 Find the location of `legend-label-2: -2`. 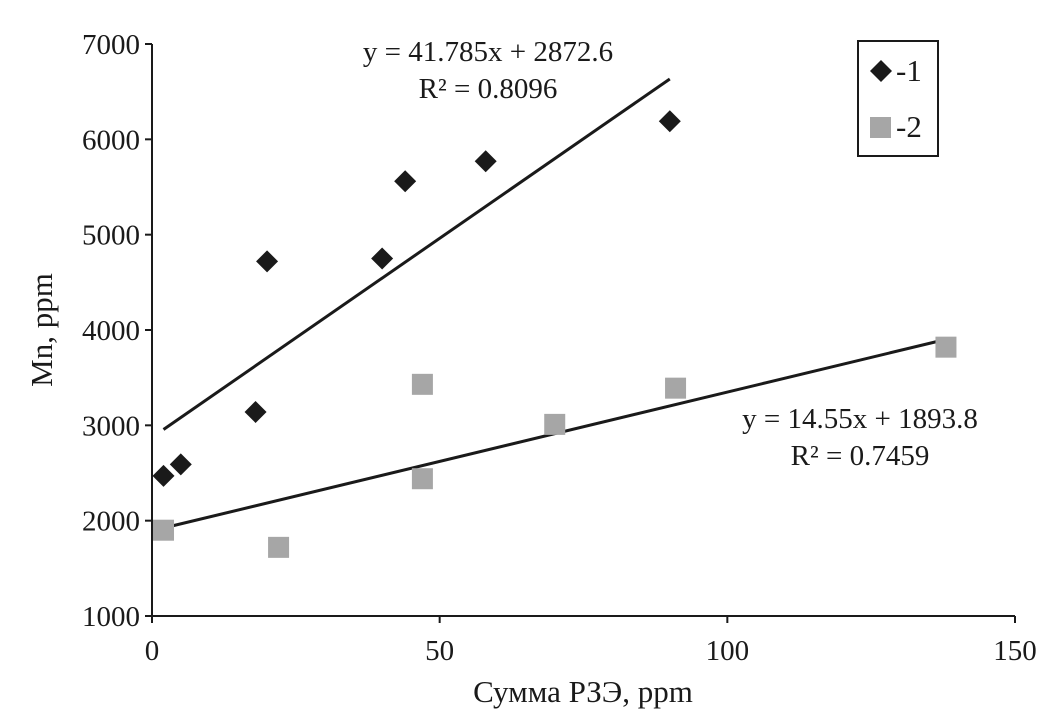

legend-label-2: -2 is located at coordinates (909, 126).